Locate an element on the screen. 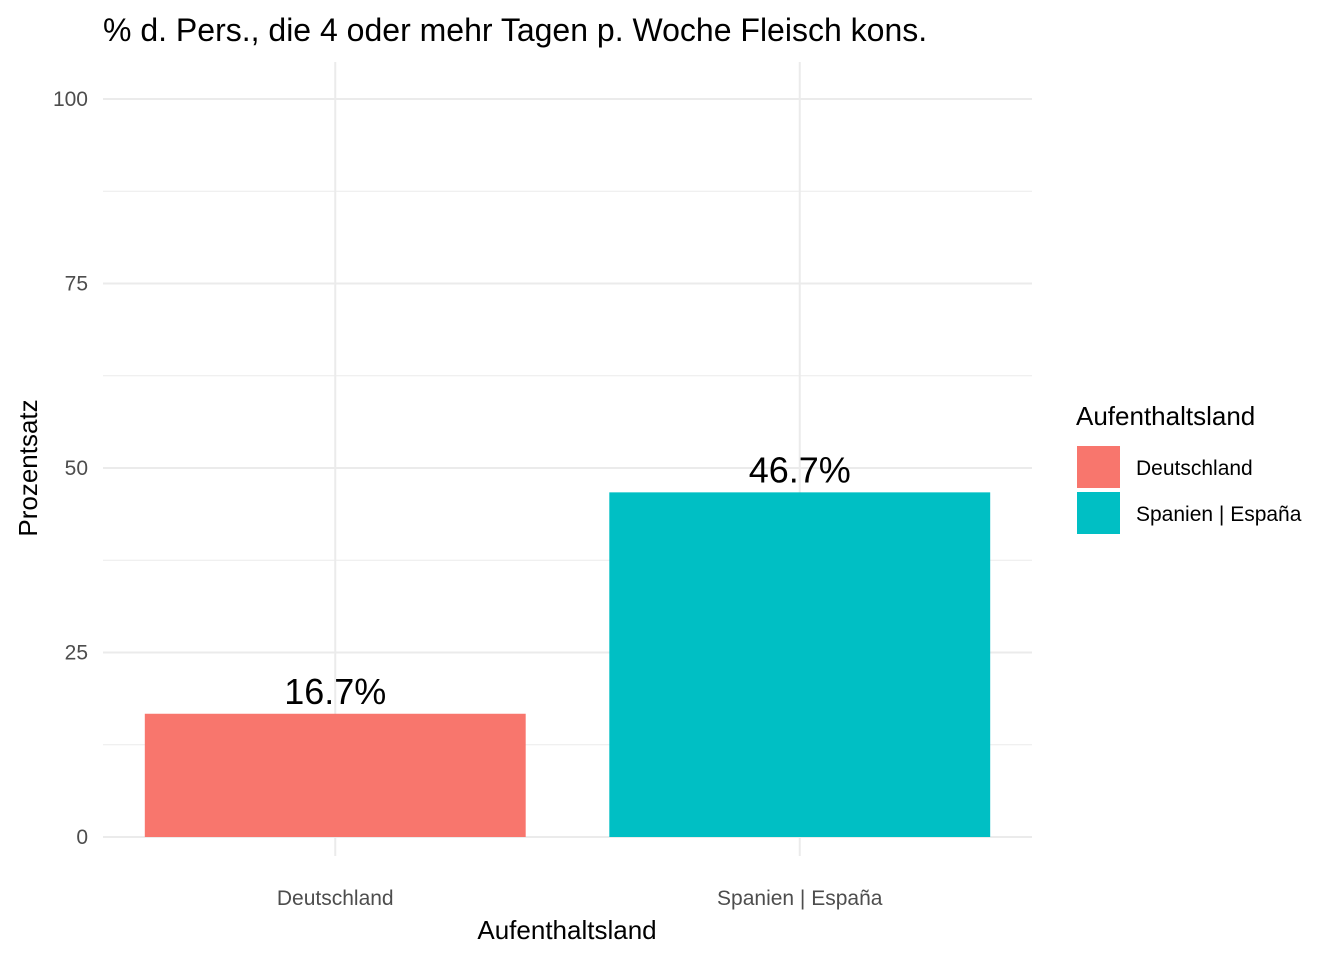 Image resolution: width=1344 pixels, height=960 pixels. bar-labels: 16.7% 46.7% is located at coordinates (567, 580).